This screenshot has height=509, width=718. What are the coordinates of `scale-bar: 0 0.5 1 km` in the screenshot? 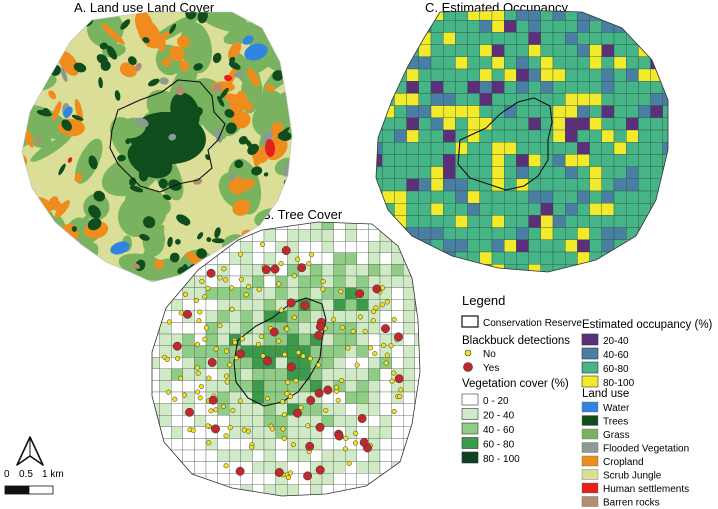 It's located at (34, 482).